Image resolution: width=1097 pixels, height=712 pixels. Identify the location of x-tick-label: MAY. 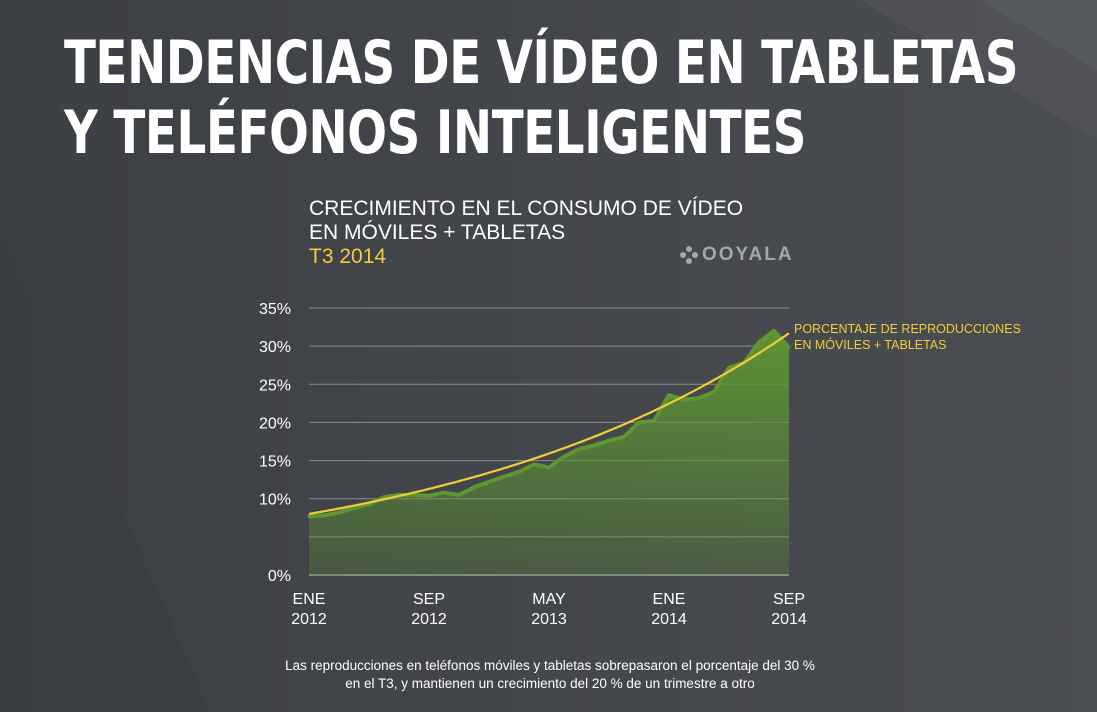
(549, 599).